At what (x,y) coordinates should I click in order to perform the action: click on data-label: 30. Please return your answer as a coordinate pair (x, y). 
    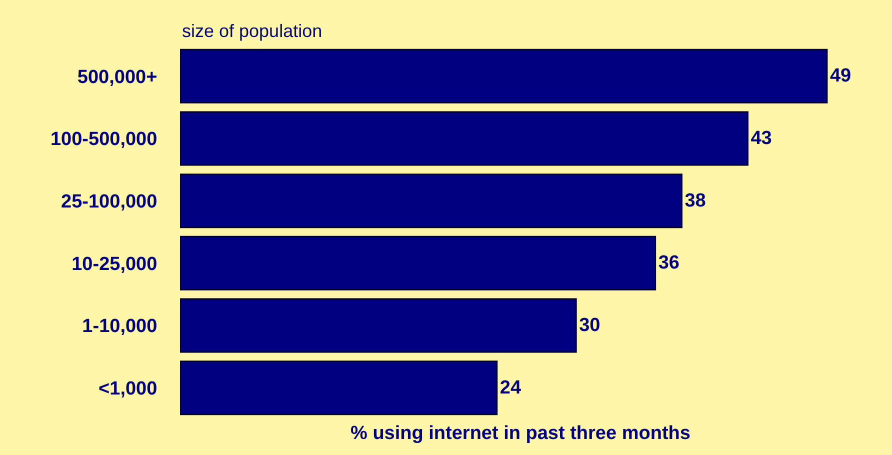
    Looking at the image, I should click on (589, 325).